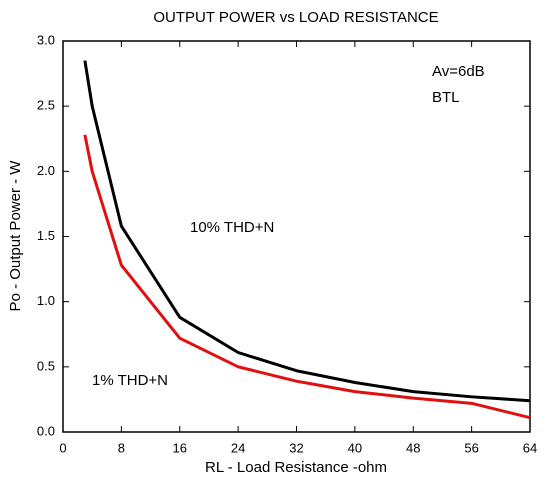 The width and height of the screenshot is (555, 495). I want to click on y-tick-label: 2.5, so click(46, 105).